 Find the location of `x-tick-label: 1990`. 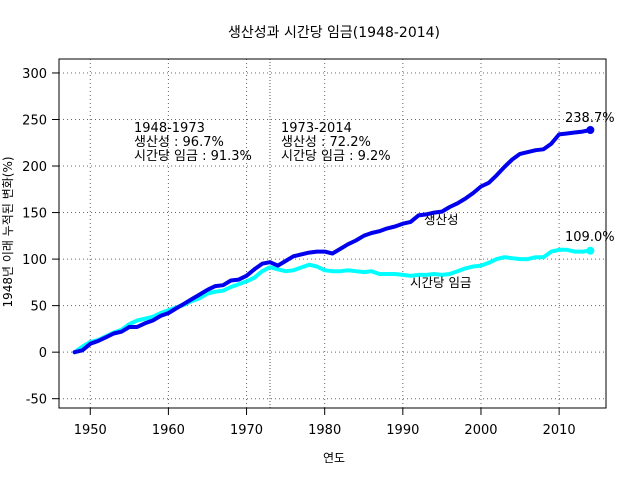

x-tick-label: 1990 is located at coordinates (402, 430).